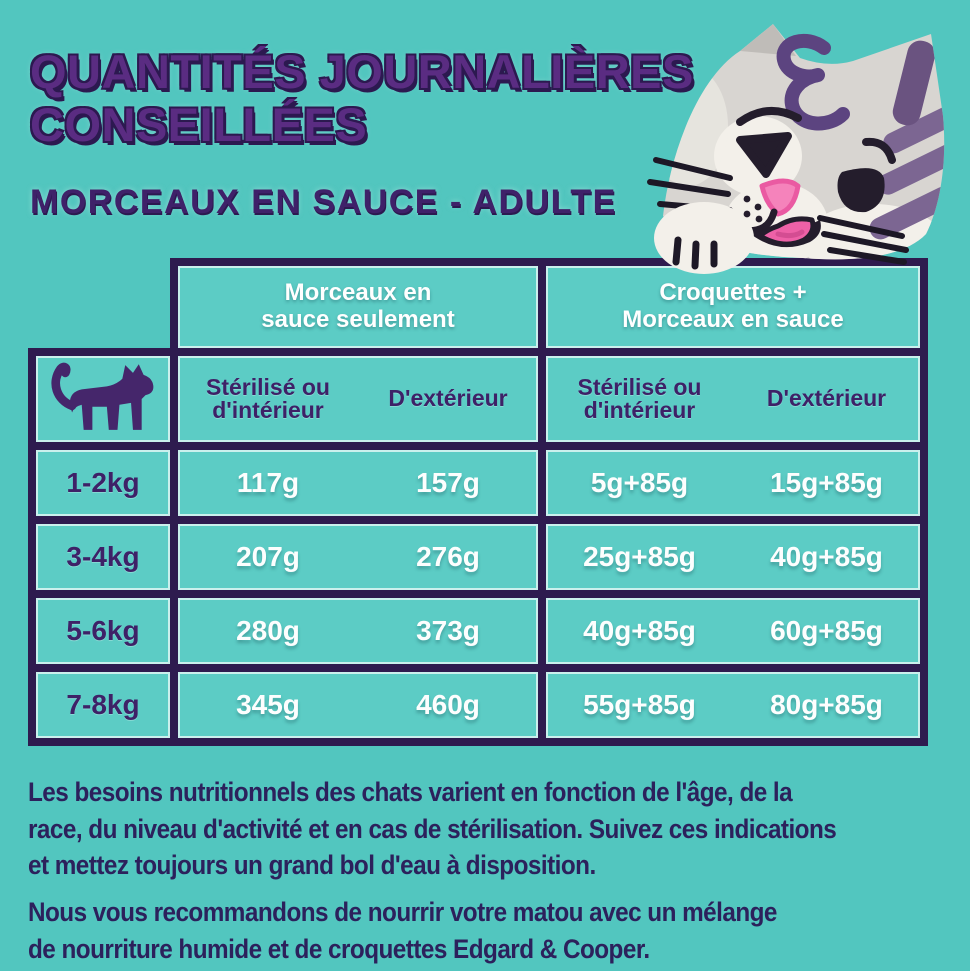 This screenshot has width=970, height=971. I want to click on weight-label: 5-6kg, so click(103, 631).